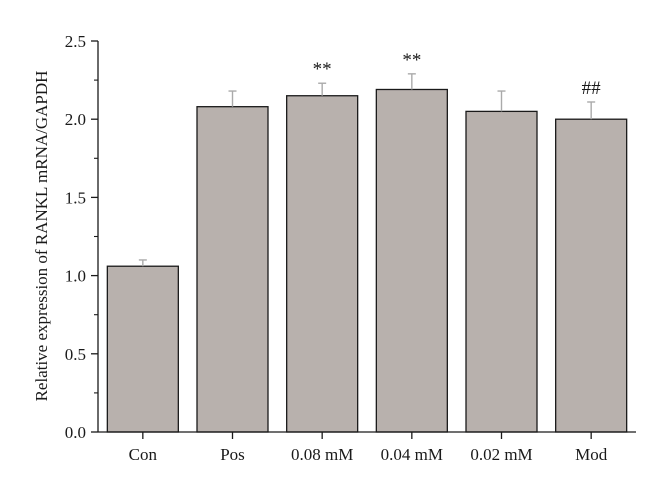 The image size is (660, 493). I want to click on y-tick-label: 0.5, so click(75, 354).